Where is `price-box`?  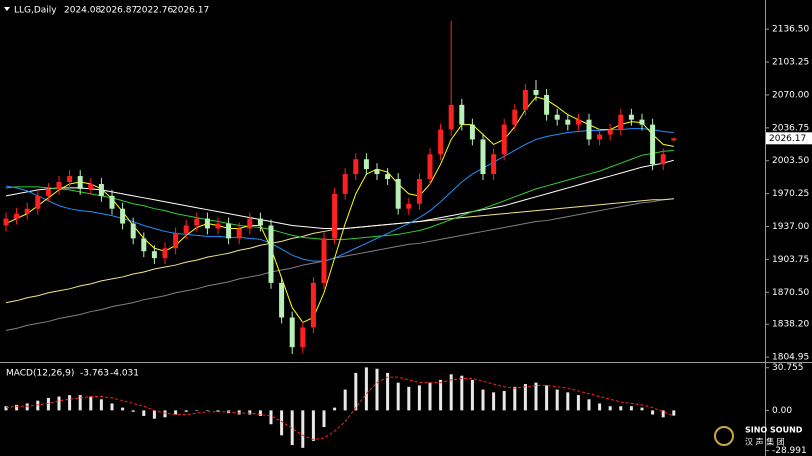 price-box is located at coordinates (789, 138).